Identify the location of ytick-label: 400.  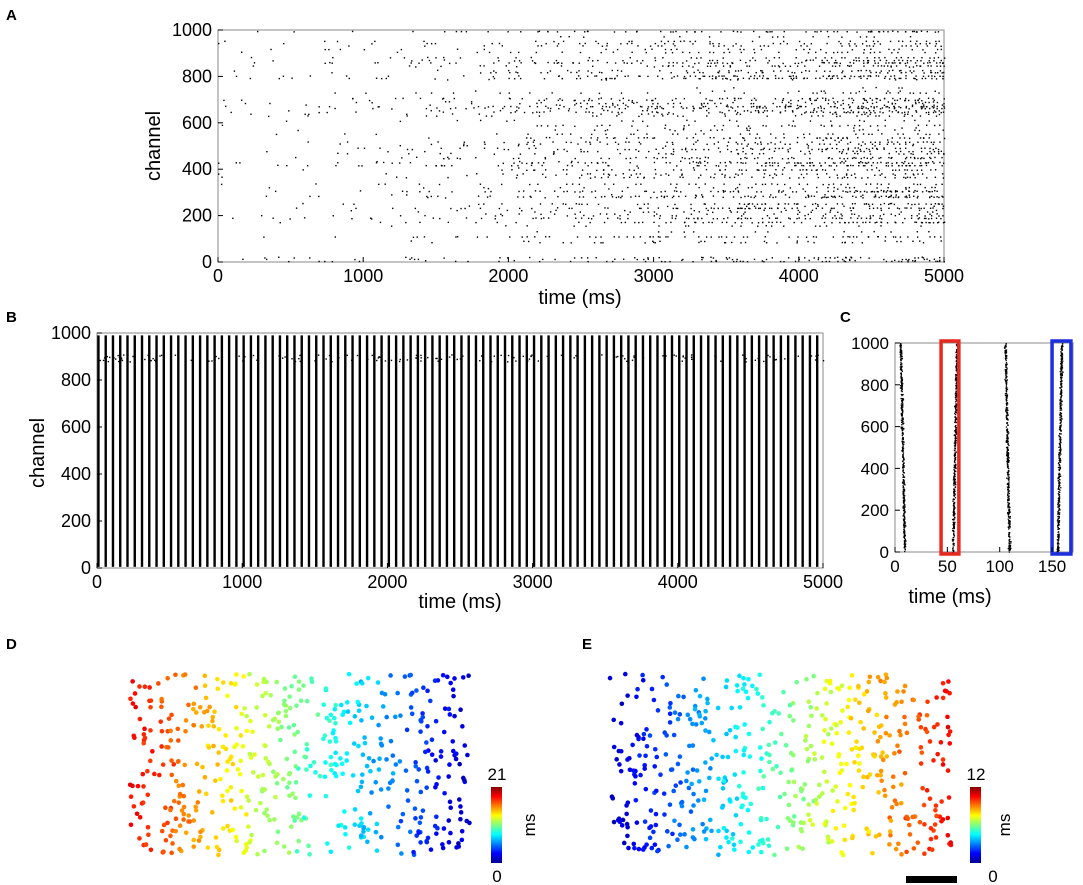
(197, 169).